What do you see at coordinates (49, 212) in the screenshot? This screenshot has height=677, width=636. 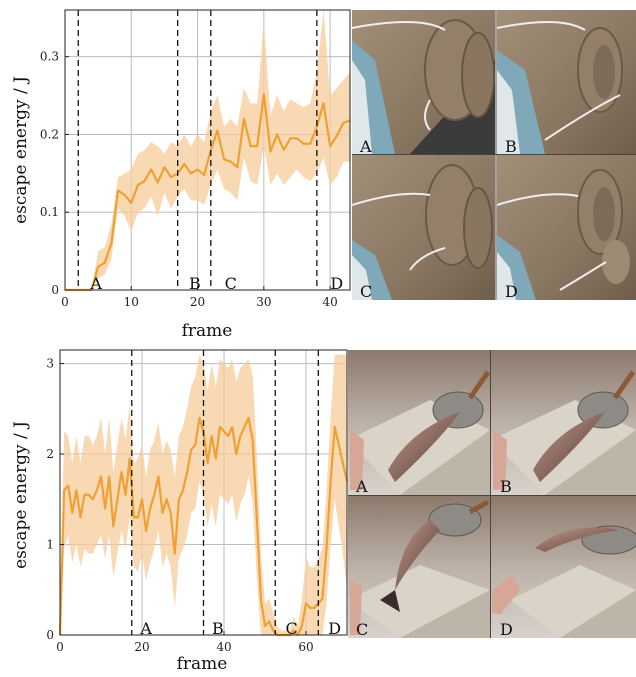 I see `top-chart-y-tick-label: 0.1` at bounding box center [49, 212].